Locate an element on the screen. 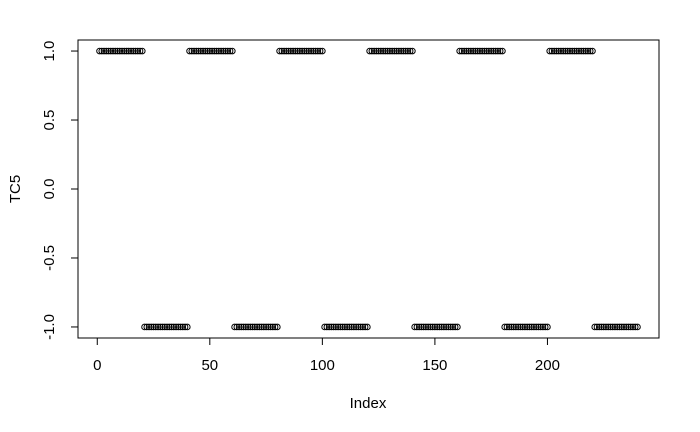  y-tick-label: 1.0 is located at coordinates (49, 51).